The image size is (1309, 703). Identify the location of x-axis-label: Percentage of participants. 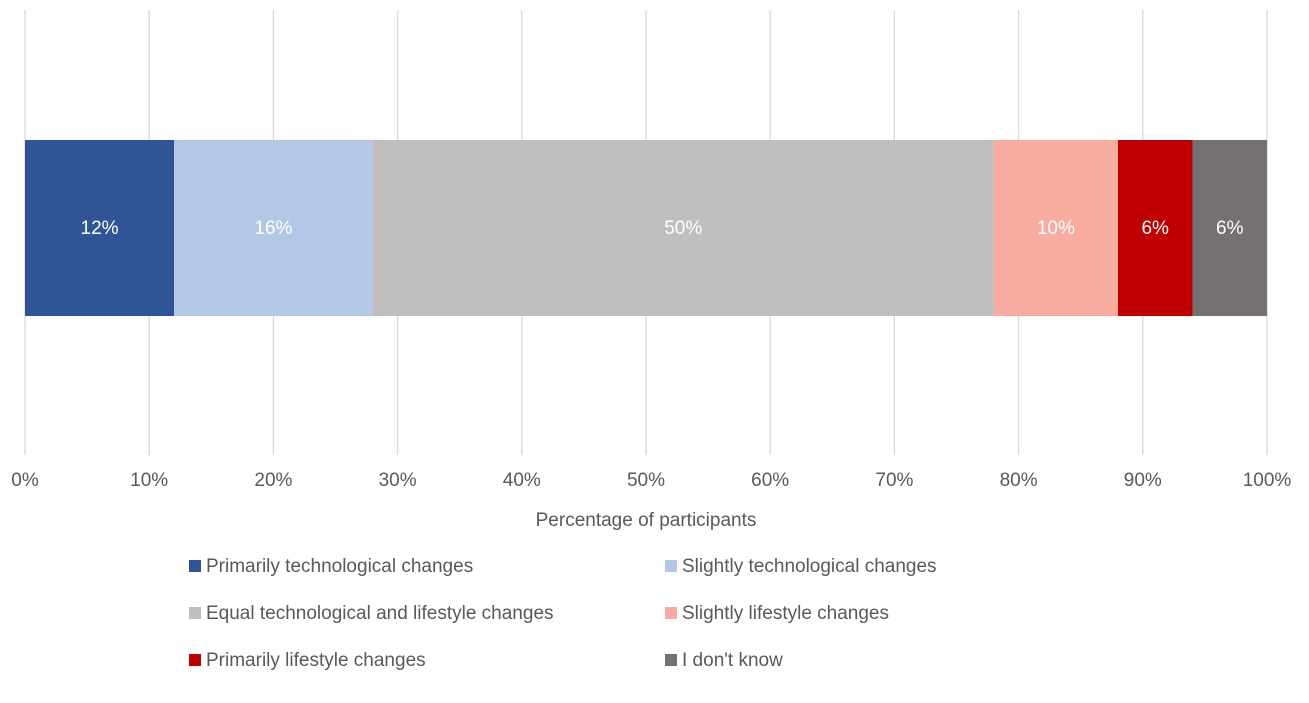
(646, 520).